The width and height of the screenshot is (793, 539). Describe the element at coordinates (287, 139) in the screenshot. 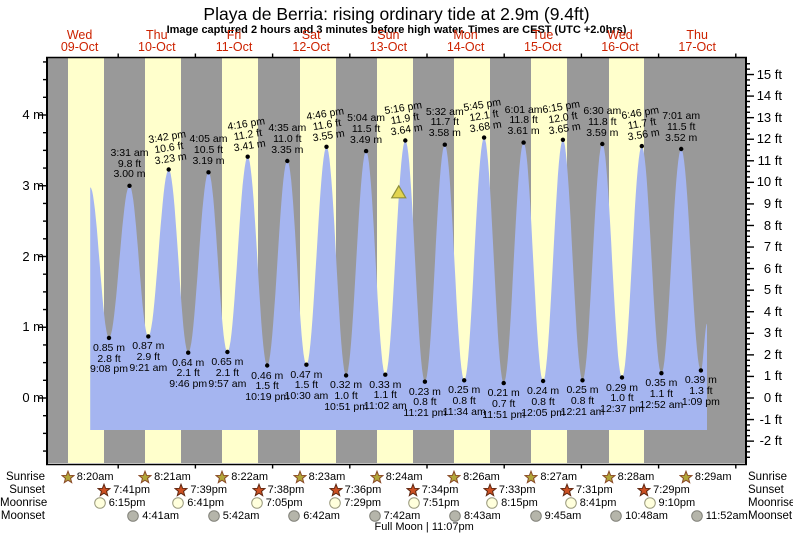

I see `tide-high-label: 4:35 am 11.0 ft 3.35 m` at that location.